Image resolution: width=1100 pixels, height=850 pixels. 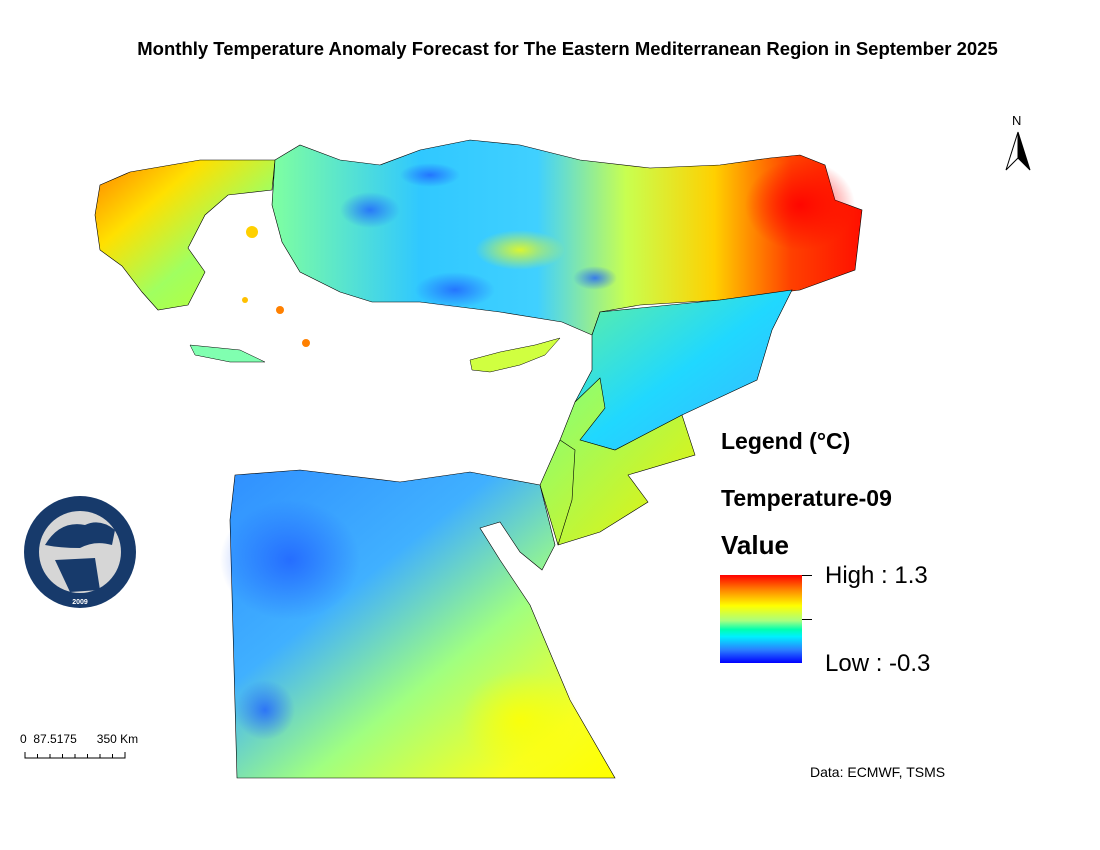 I want to click on logo-year: 2009, so click(x=80, y=602).